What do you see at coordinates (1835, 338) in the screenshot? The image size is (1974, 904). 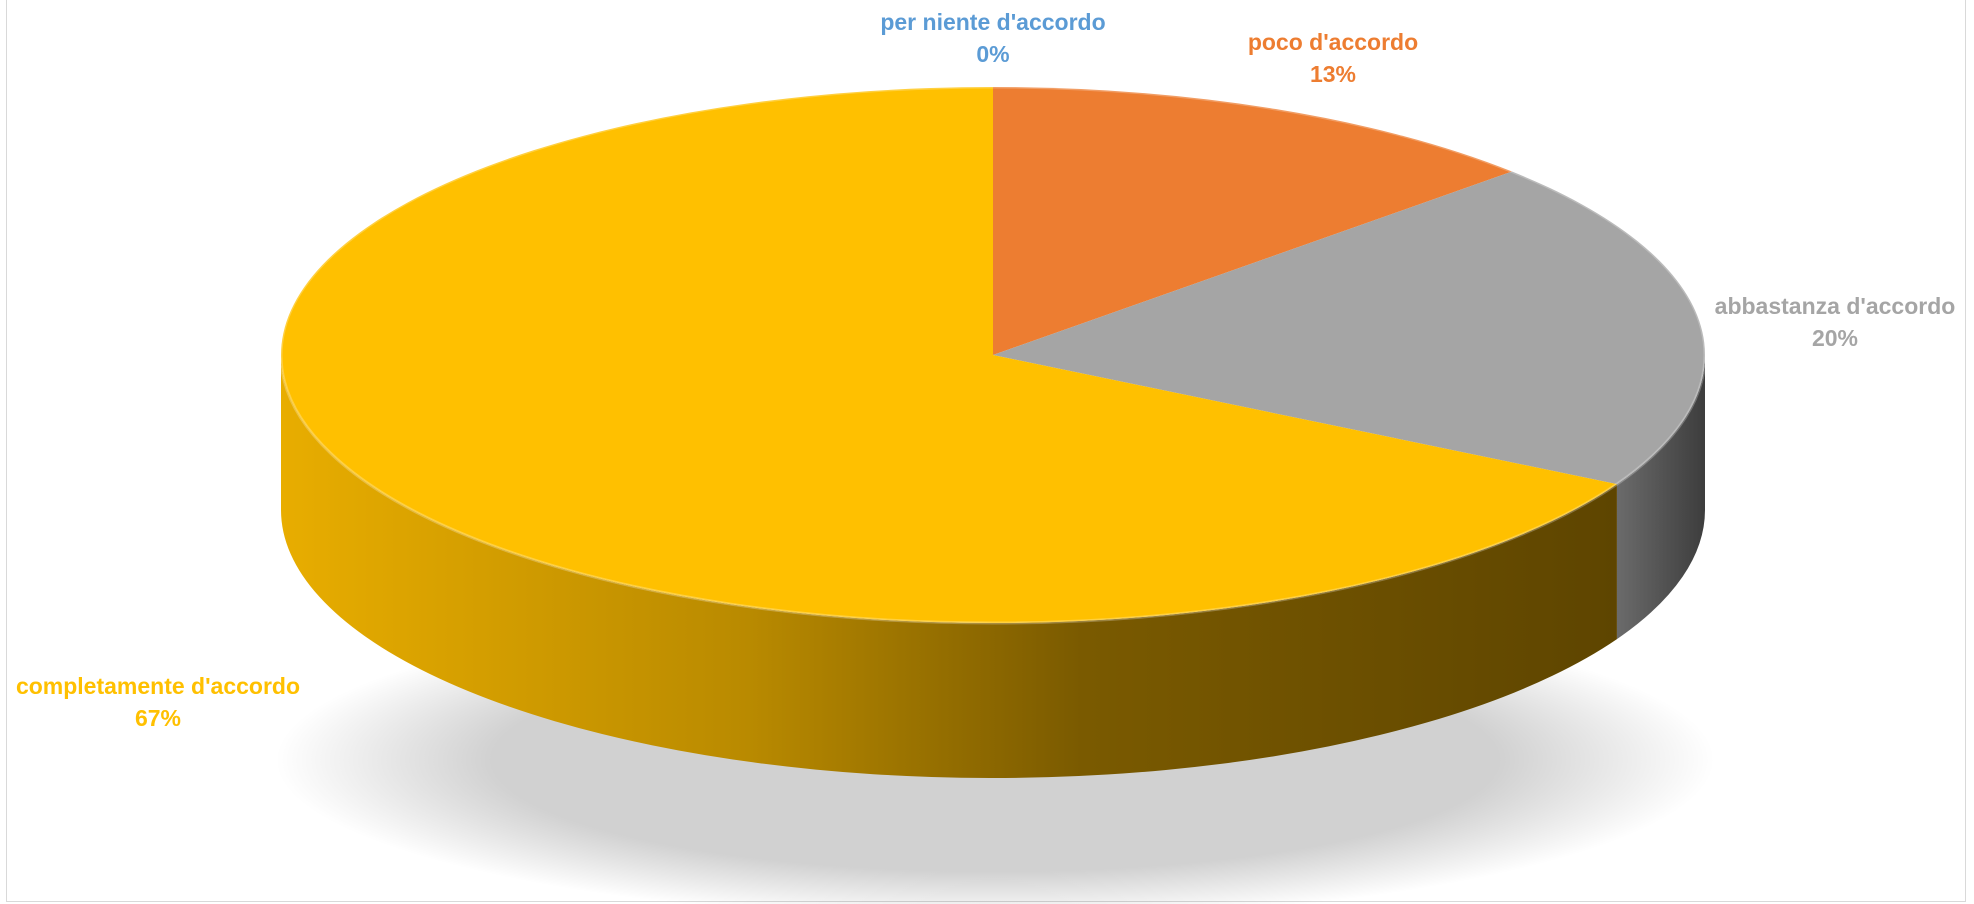 I see `data-label-value-abbastanza-d-accordo: 20%` at bounding box center [1835, 338].